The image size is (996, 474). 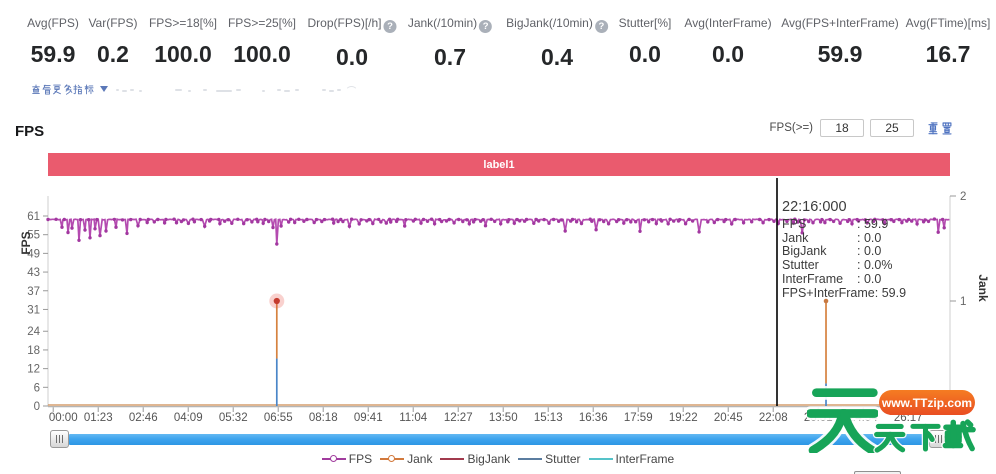 What do you see at coordinates (499, 164) in the screenshot?
I see `chart-label-banner: label1` at bounding box center [499, 164].